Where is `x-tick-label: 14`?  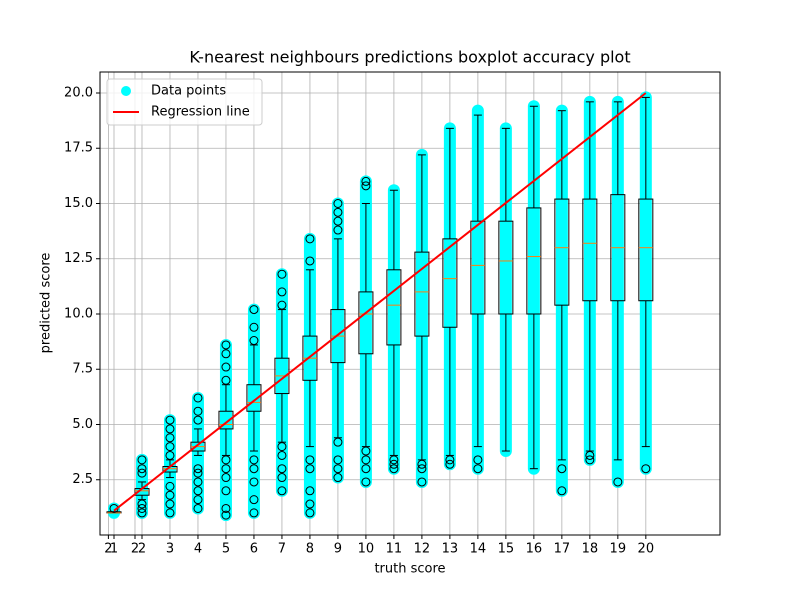
x-tick-label: 14 is located at coordinates (478, 549).